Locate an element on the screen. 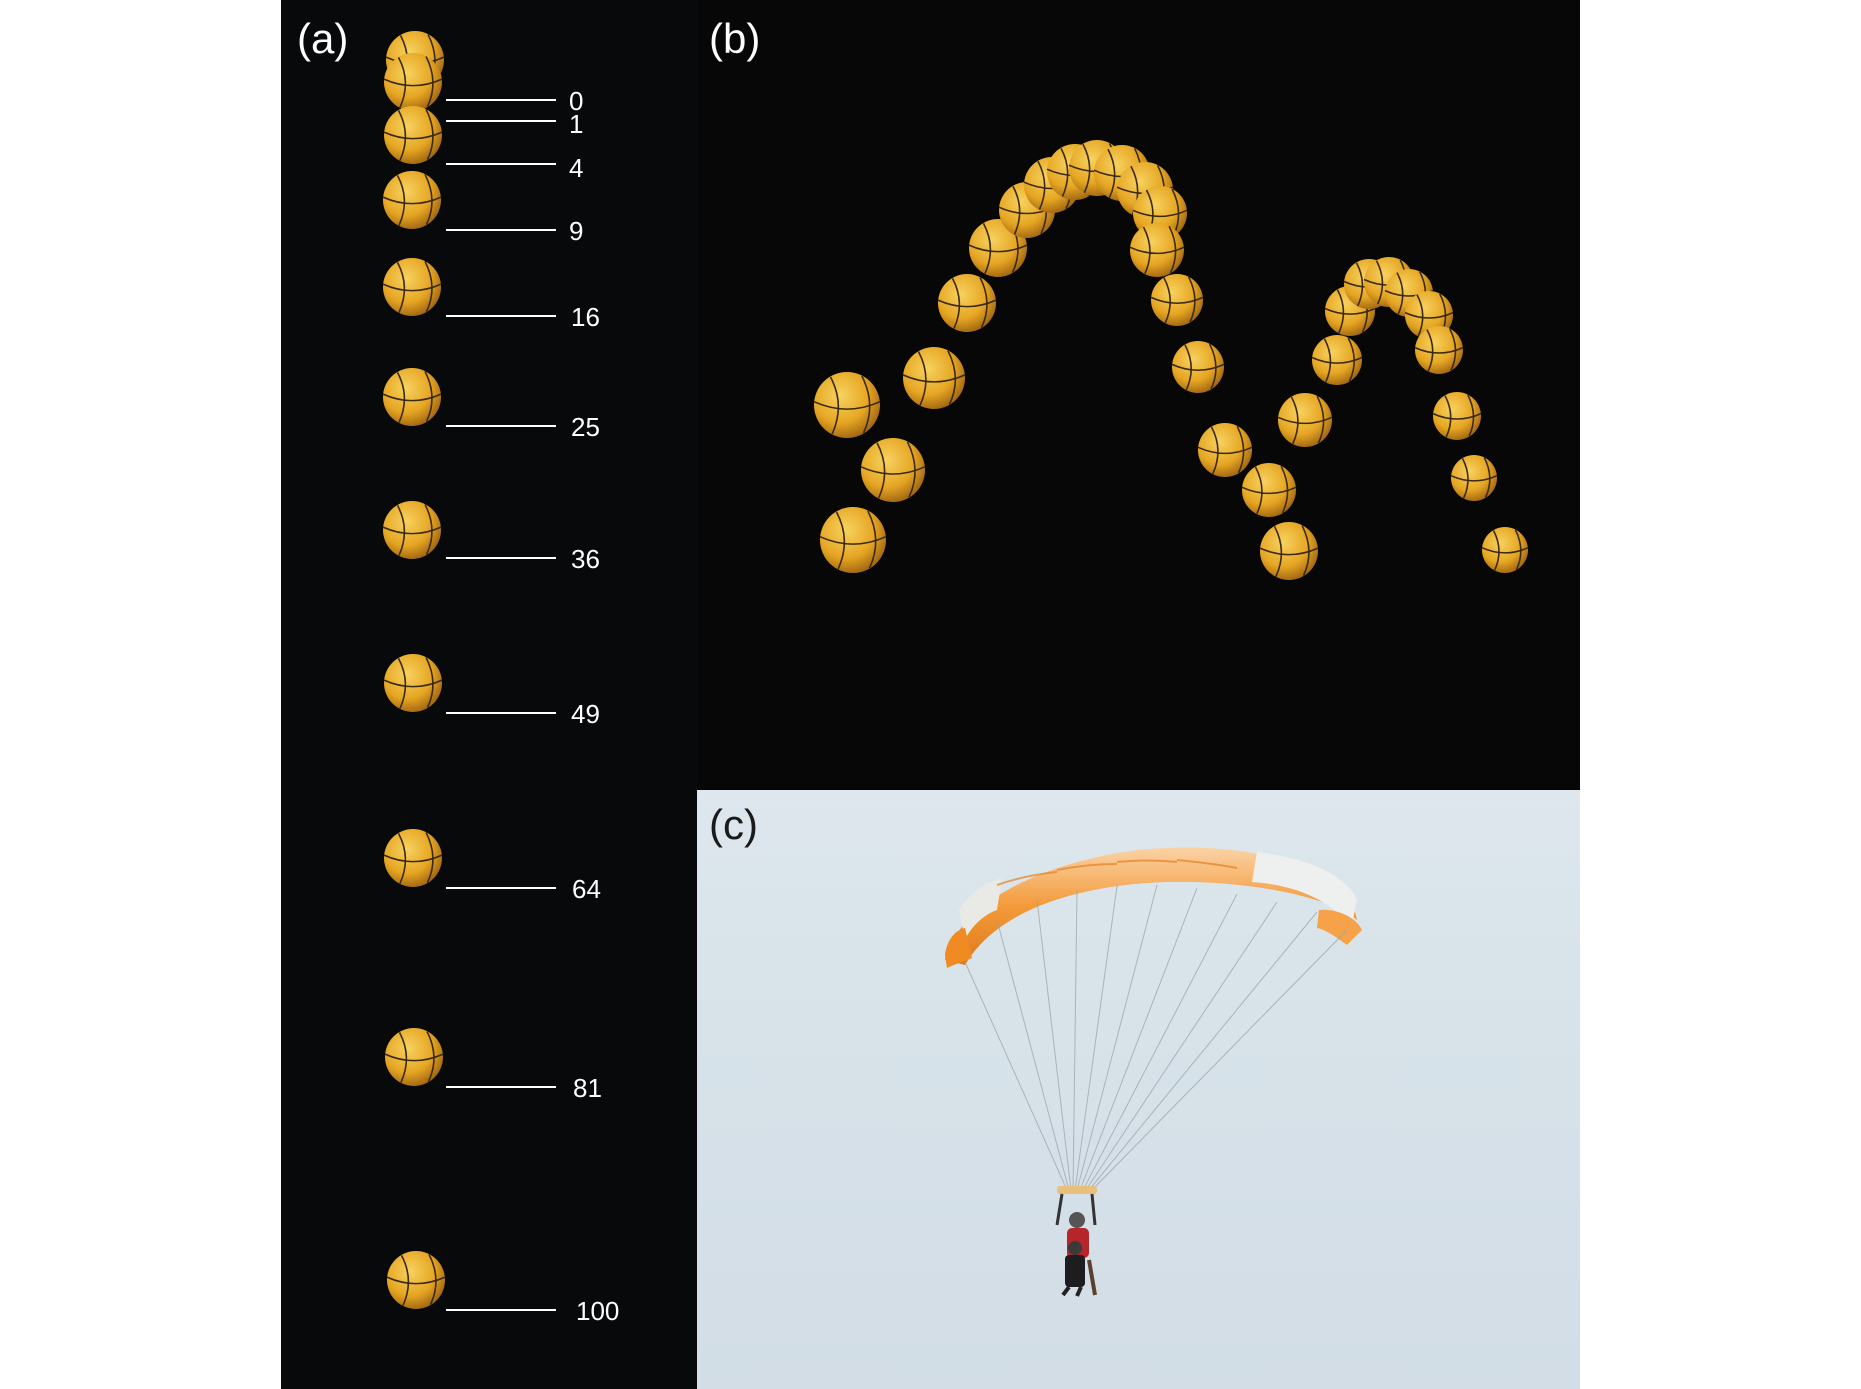 Image resolution: width=1861 pixels, height=1389 pixels. distance-mark-label: 100 is located at coordinates (597, 1311).